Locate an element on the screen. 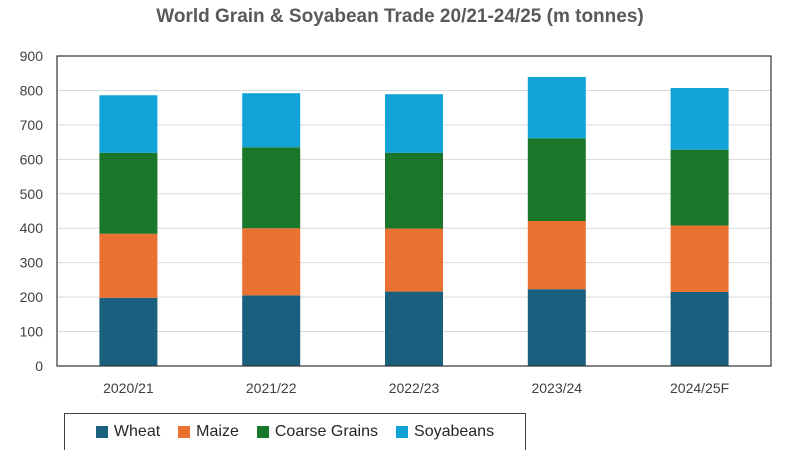 This screenshot has height=450, width=800. legend-item: Wheat is located at coordinates (128, 432).